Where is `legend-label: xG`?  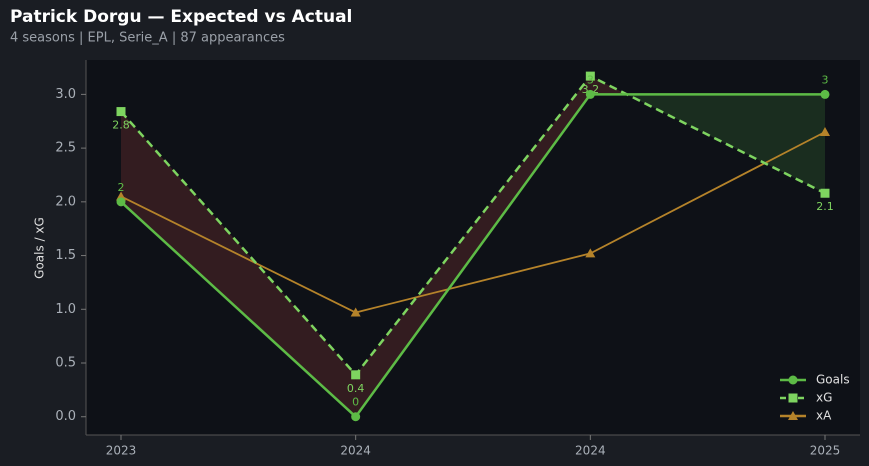 legend-label: xG is located at coordinates (824, 398).